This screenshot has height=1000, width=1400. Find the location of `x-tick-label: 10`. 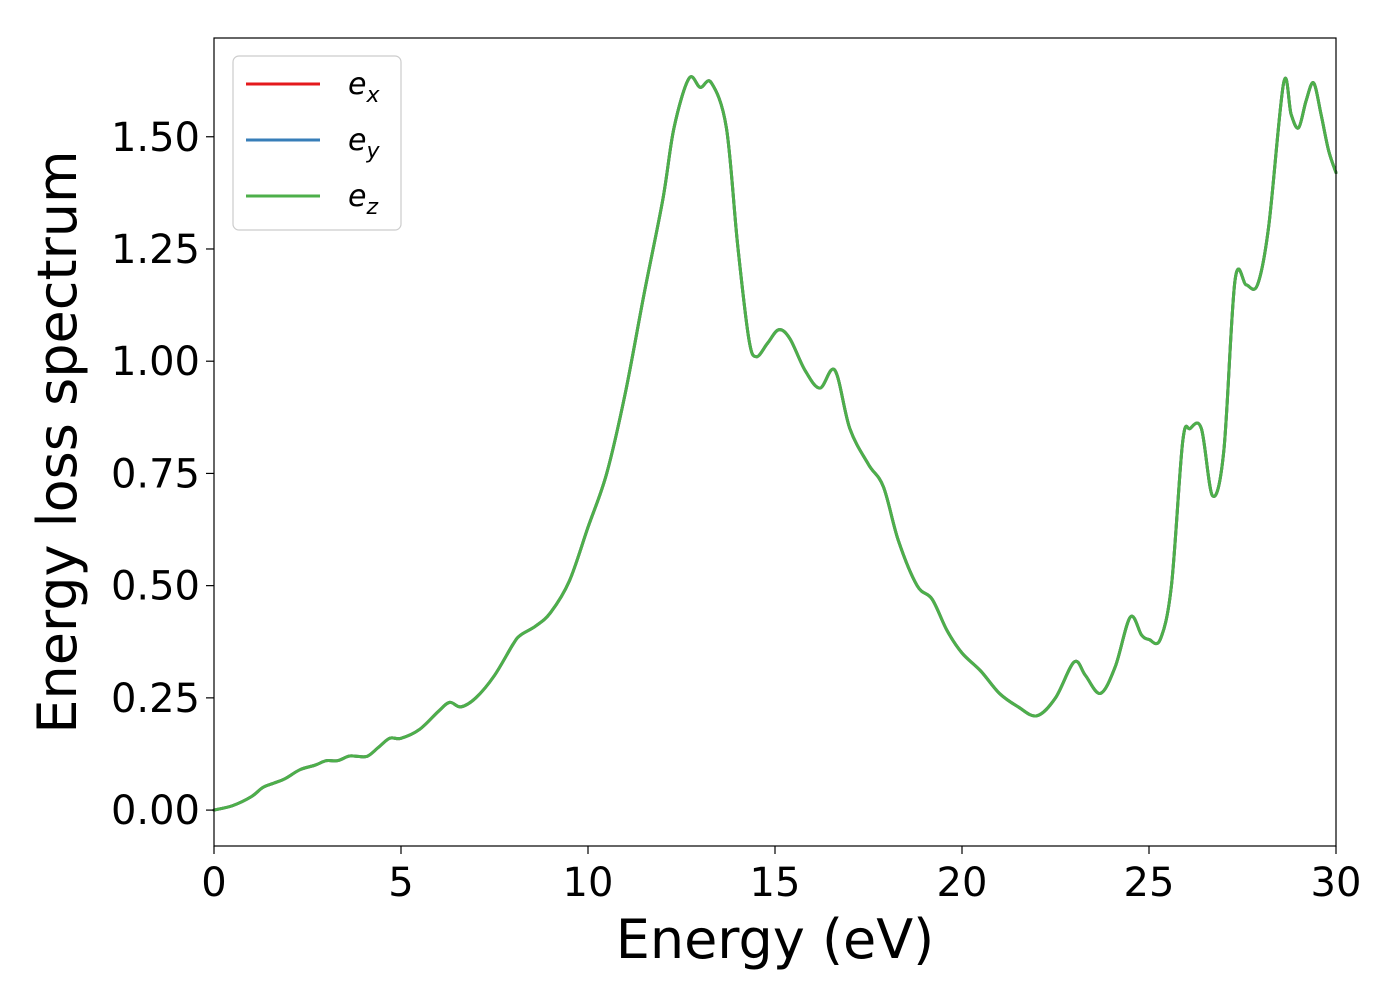

x-tick-label: 10 is located at coordinates (588, 883).